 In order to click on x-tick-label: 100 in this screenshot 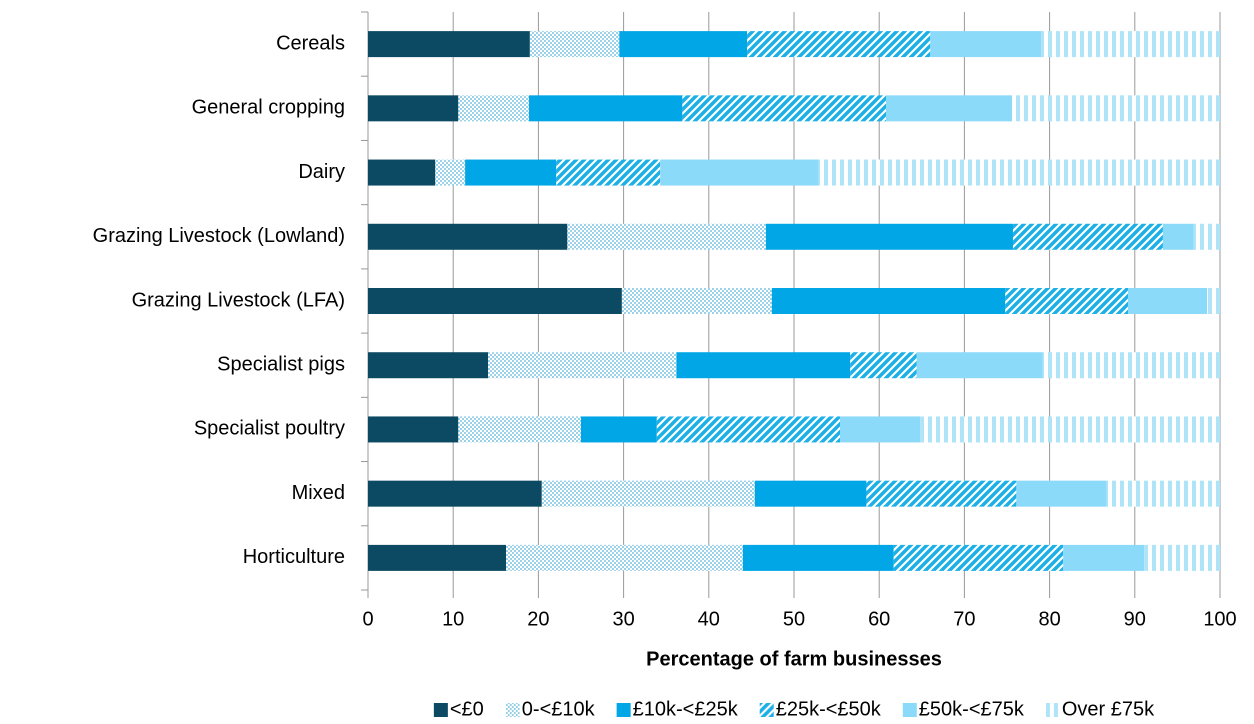, I will do `click(1219, 619)`.